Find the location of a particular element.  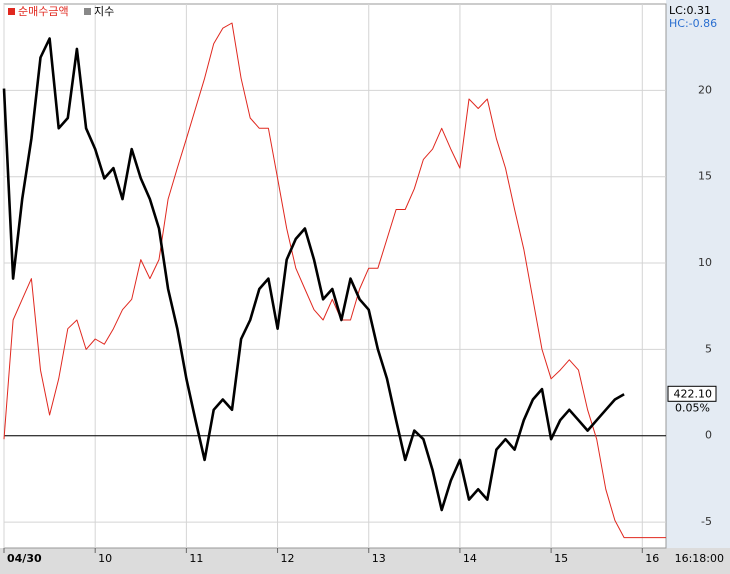

x-tick-label: 16 is located at coordinates (652, 558).